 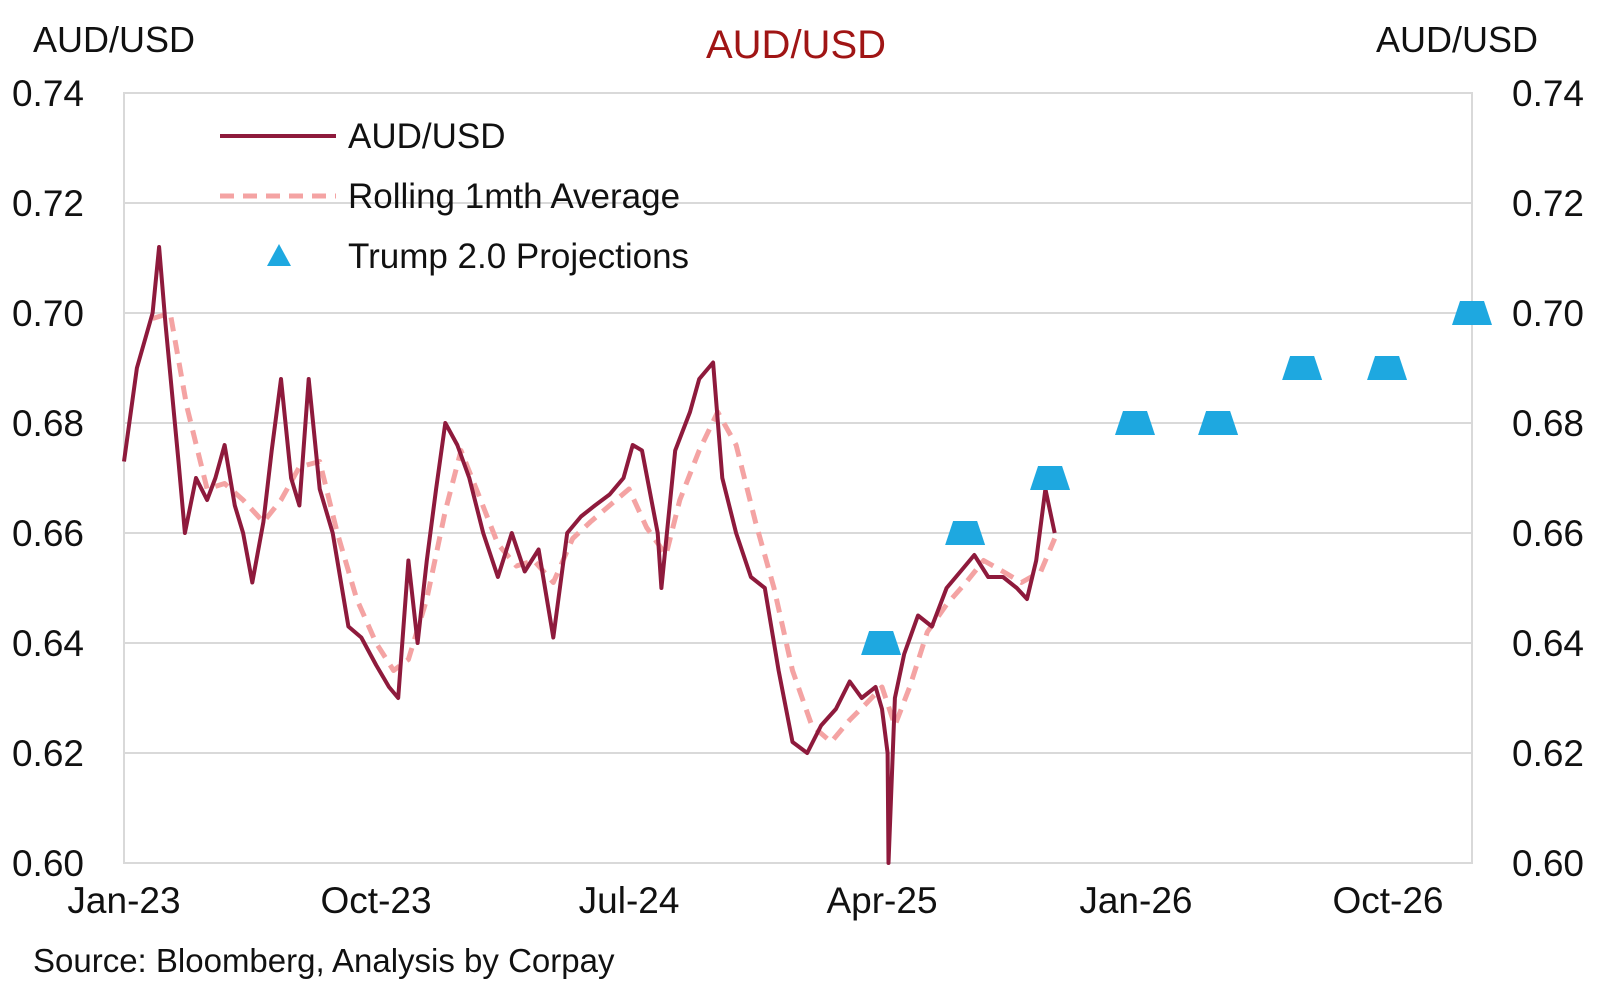 What do you see at coordinates (514, 196) in the screenshot?
I see `legend-label-rolling: Rolling 1mth Average` at bounding box center [514, 196].